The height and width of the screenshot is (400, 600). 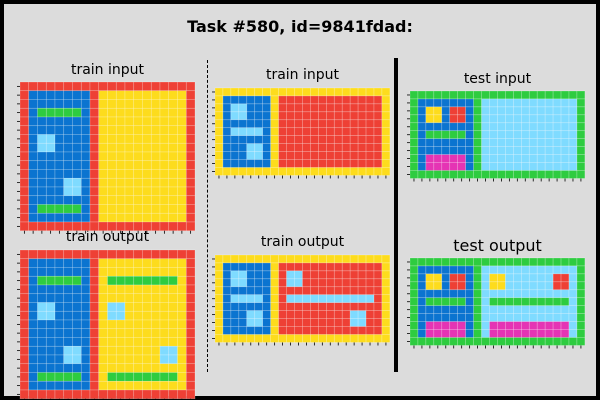 What do you see at coordinates (496, 303) in the screenshot?
I see `grid-test-output` at bounding box center [496, 303].